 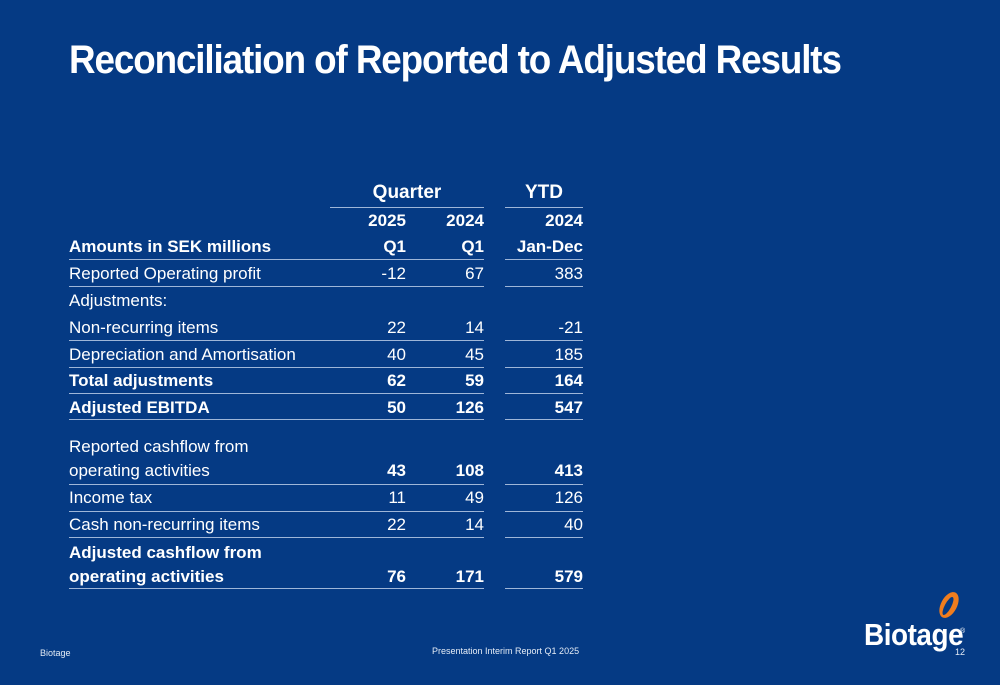 I want to click on row-value: 383, so click(x=568, y=273).